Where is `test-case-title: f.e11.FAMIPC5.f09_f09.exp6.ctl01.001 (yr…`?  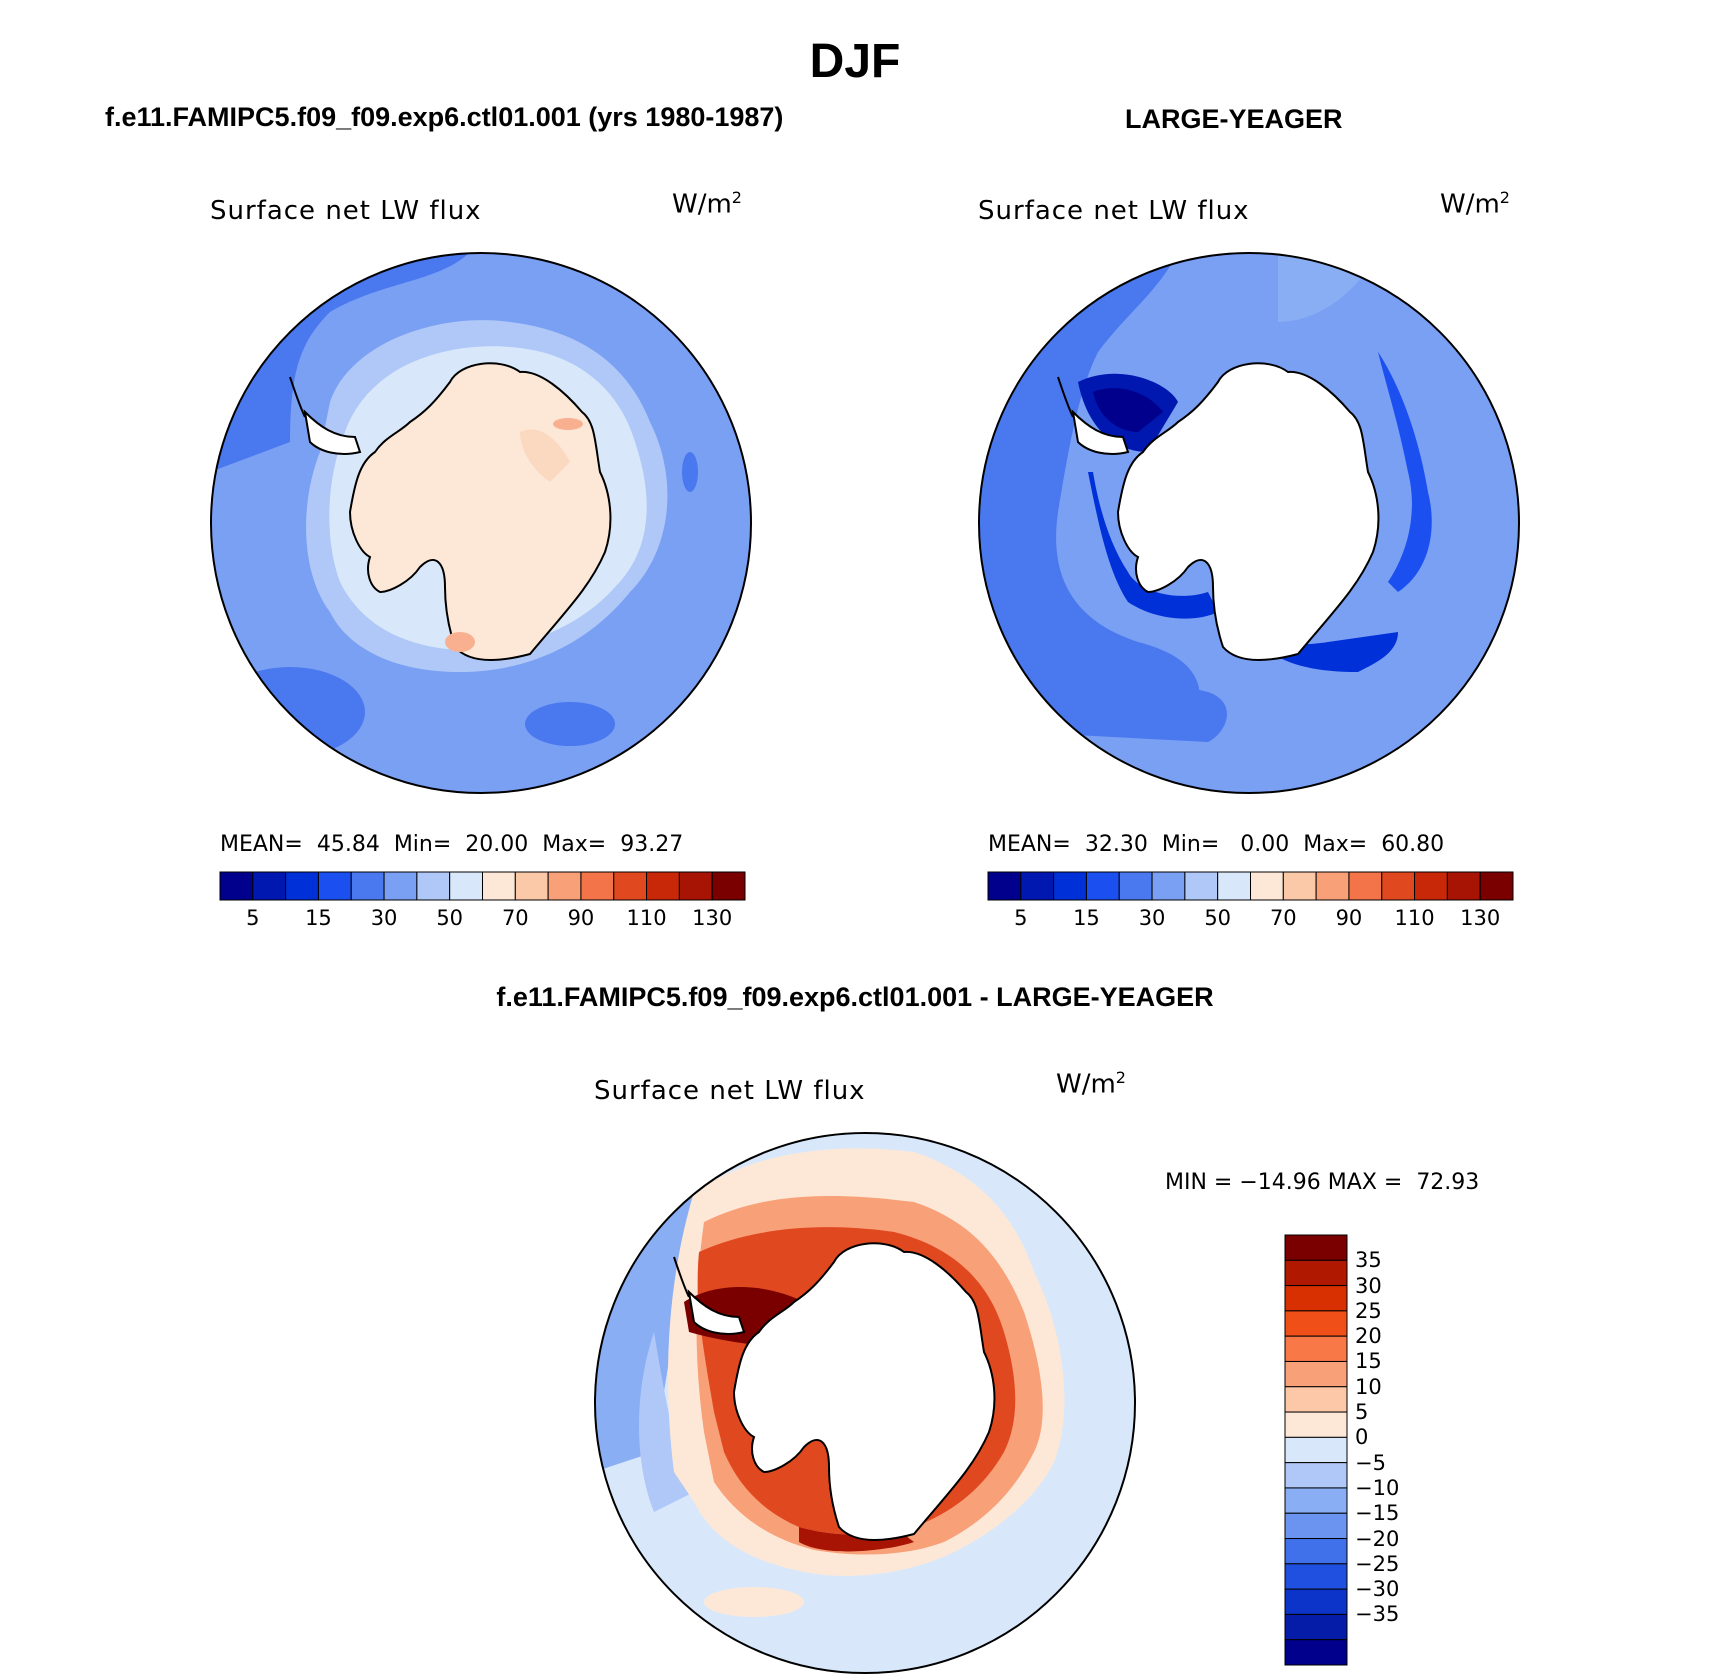
test-case-title: f.e11.FAMIPC5.f09_f09.exp6.ctl01.001 (yr… is located at coordinates (444, 117).